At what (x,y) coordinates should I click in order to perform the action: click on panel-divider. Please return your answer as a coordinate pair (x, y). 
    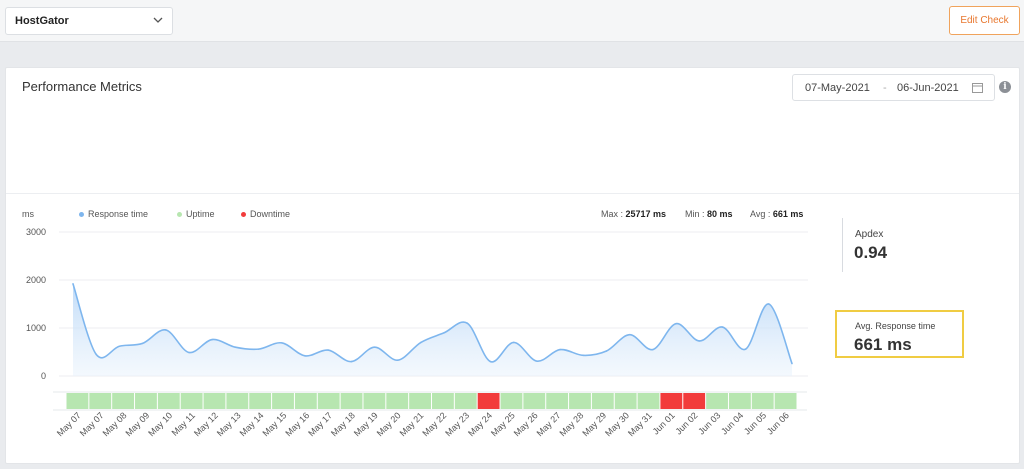
    Looking at the image, I should click on (512, 193).